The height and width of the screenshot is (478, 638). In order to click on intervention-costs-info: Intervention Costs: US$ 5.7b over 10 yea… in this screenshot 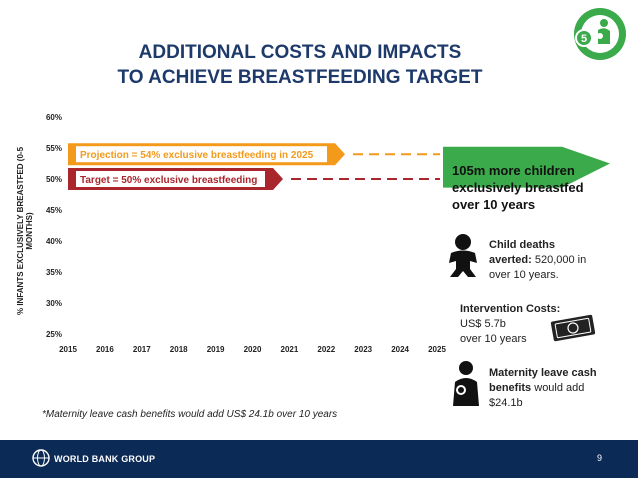, I will do `click(515, 324)`.